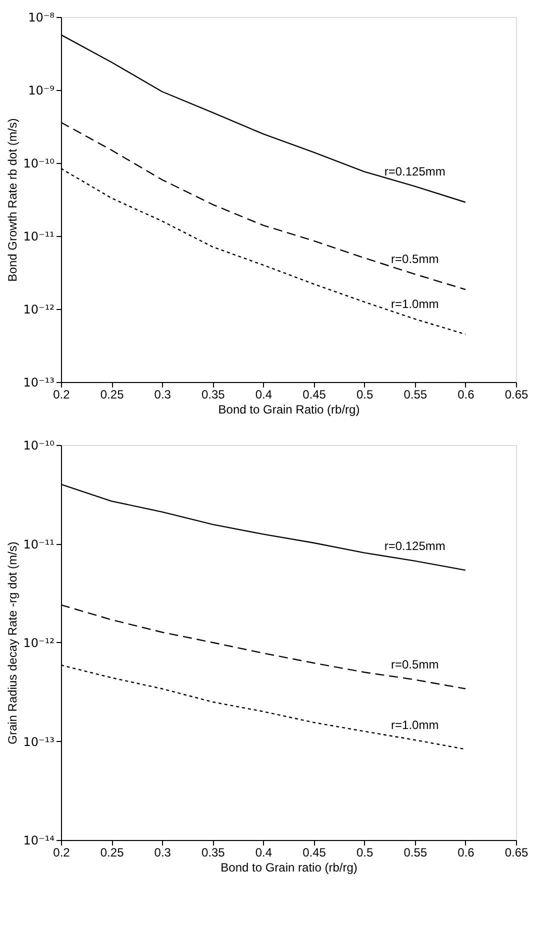 This screenshot has width=547, height=928. I want to click on x-axis-title: Bond to Grain ratio (rb/rg), so click(289, 867).